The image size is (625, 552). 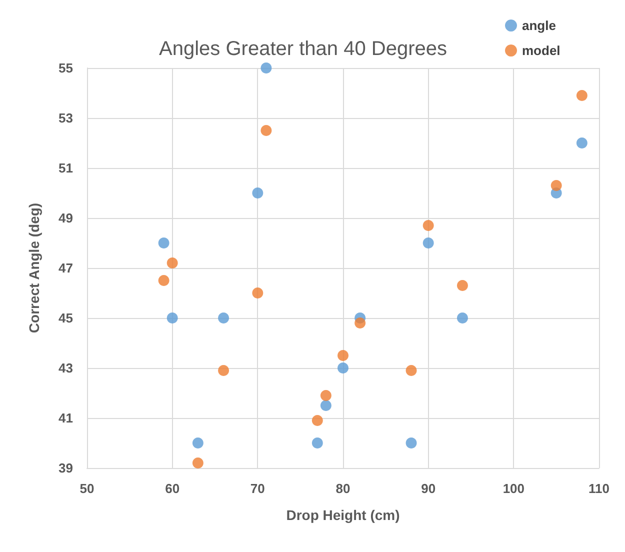 What do you see at coordinates (541, 50) in the screenshot?
I see `legend-label: model` at bounding box center [541, 50].